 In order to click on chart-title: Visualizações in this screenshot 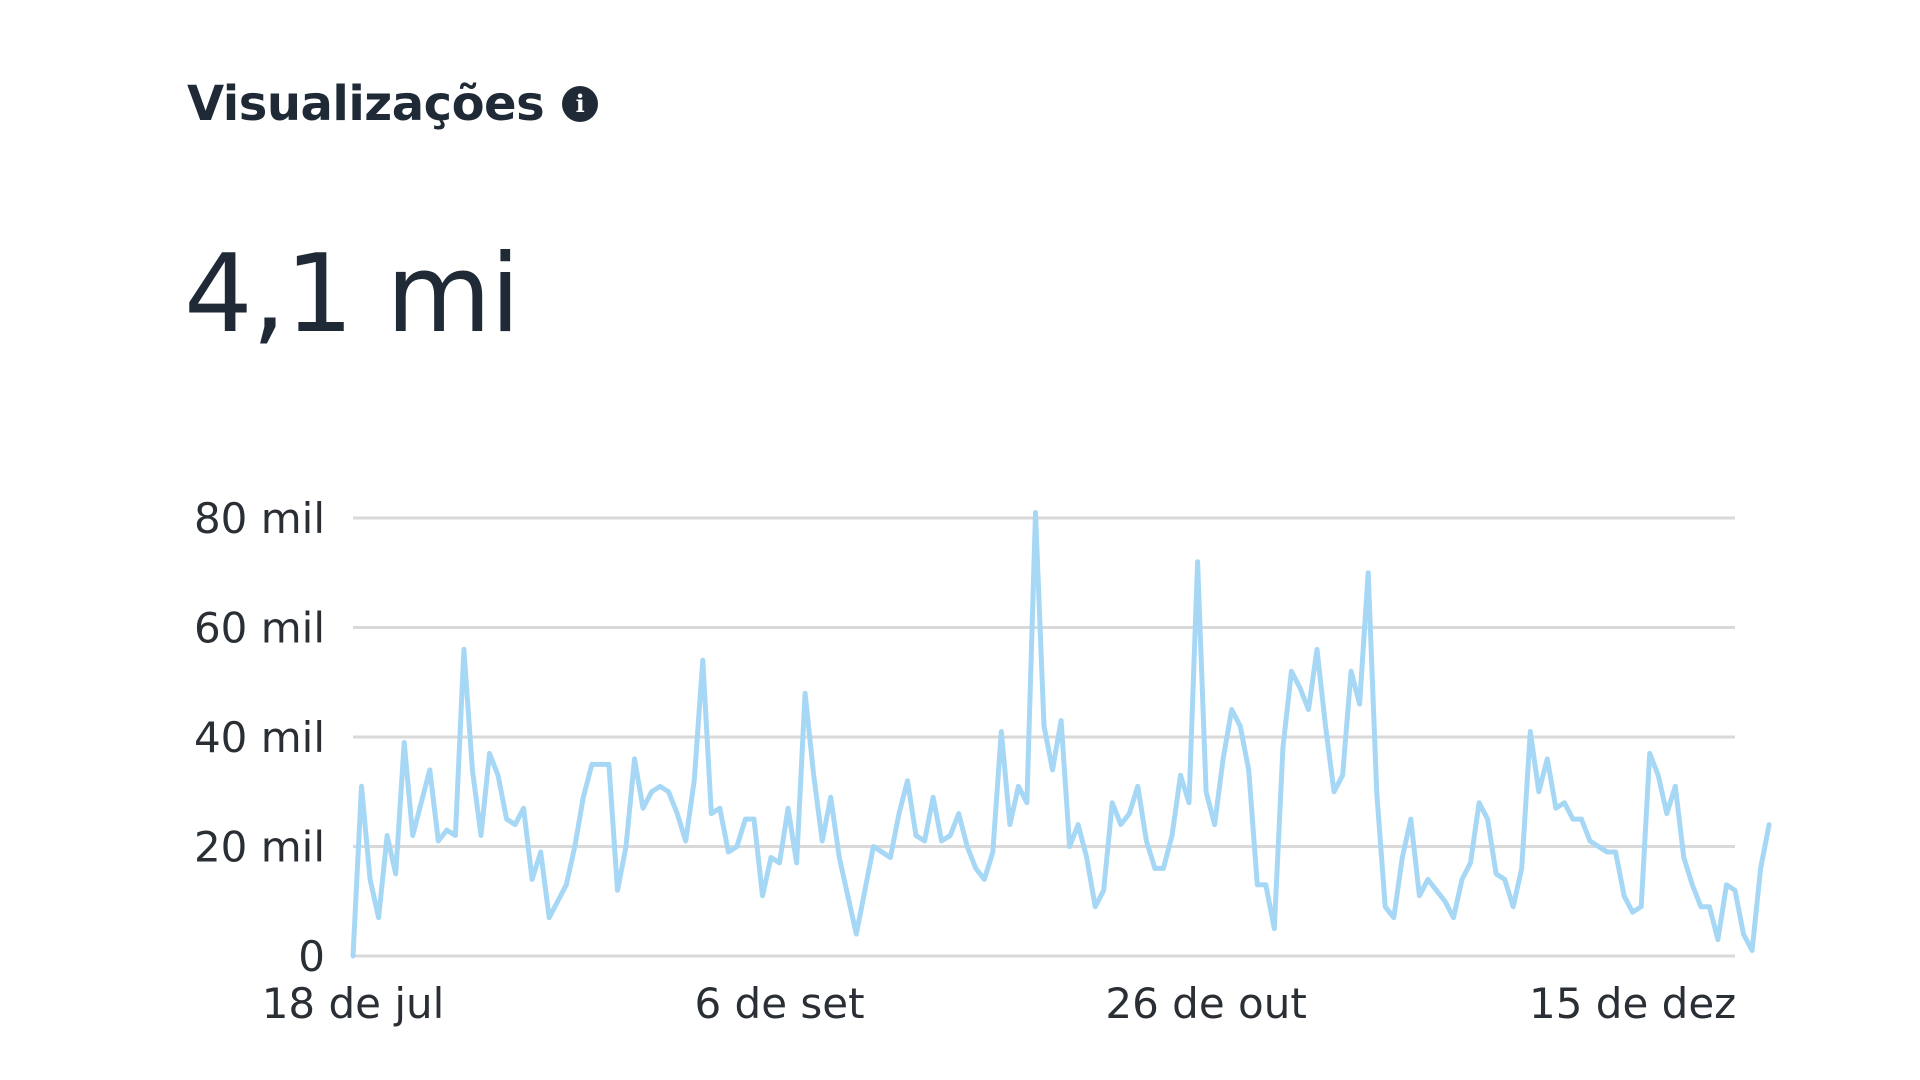, I will do `click(366, 104)`.